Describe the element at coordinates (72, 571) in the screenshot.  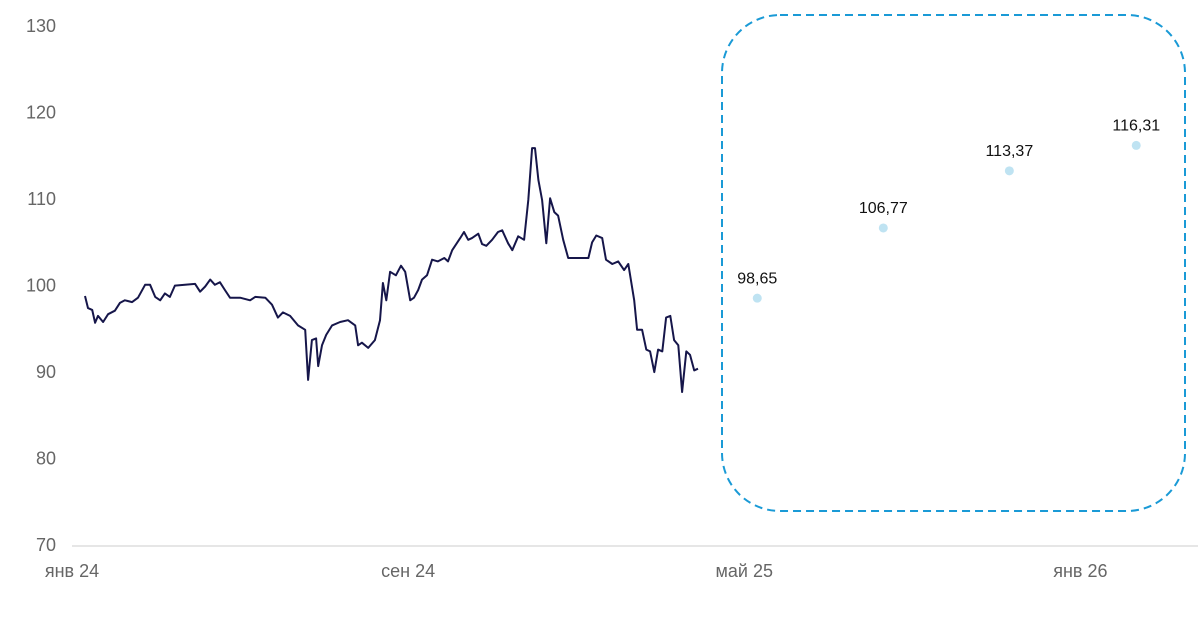
I see `x-tick-label: янв 24` at that location.